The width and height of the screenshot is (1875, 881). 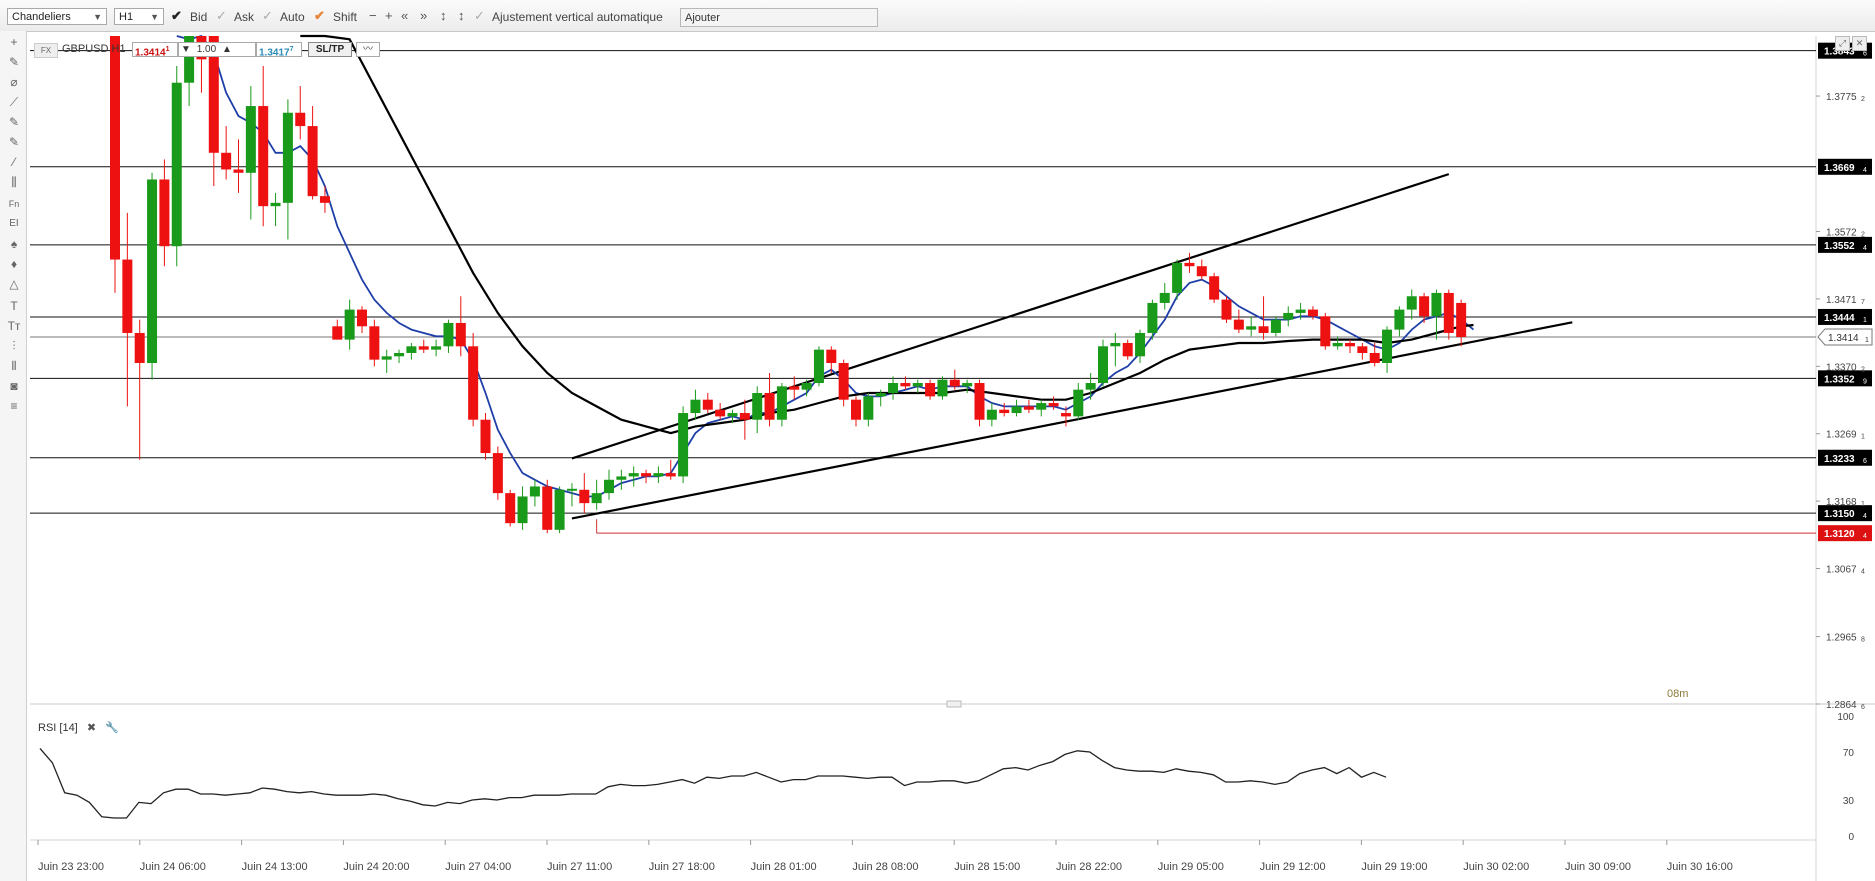 What do you see at coordinates (14, 386) in the screenshot?
I see `camera-icon: ◙` at bounding box center [14, 386].